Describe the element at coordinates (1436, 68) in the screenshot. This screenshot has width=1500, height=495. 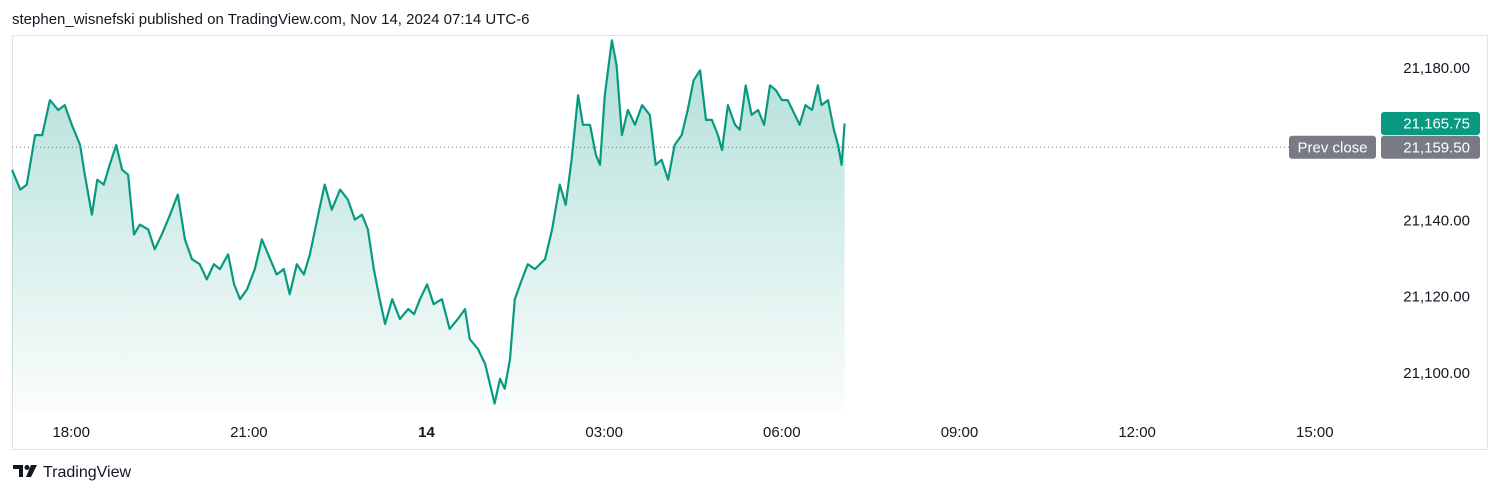
I see `y-tick-label: 21,180.00` at that location.